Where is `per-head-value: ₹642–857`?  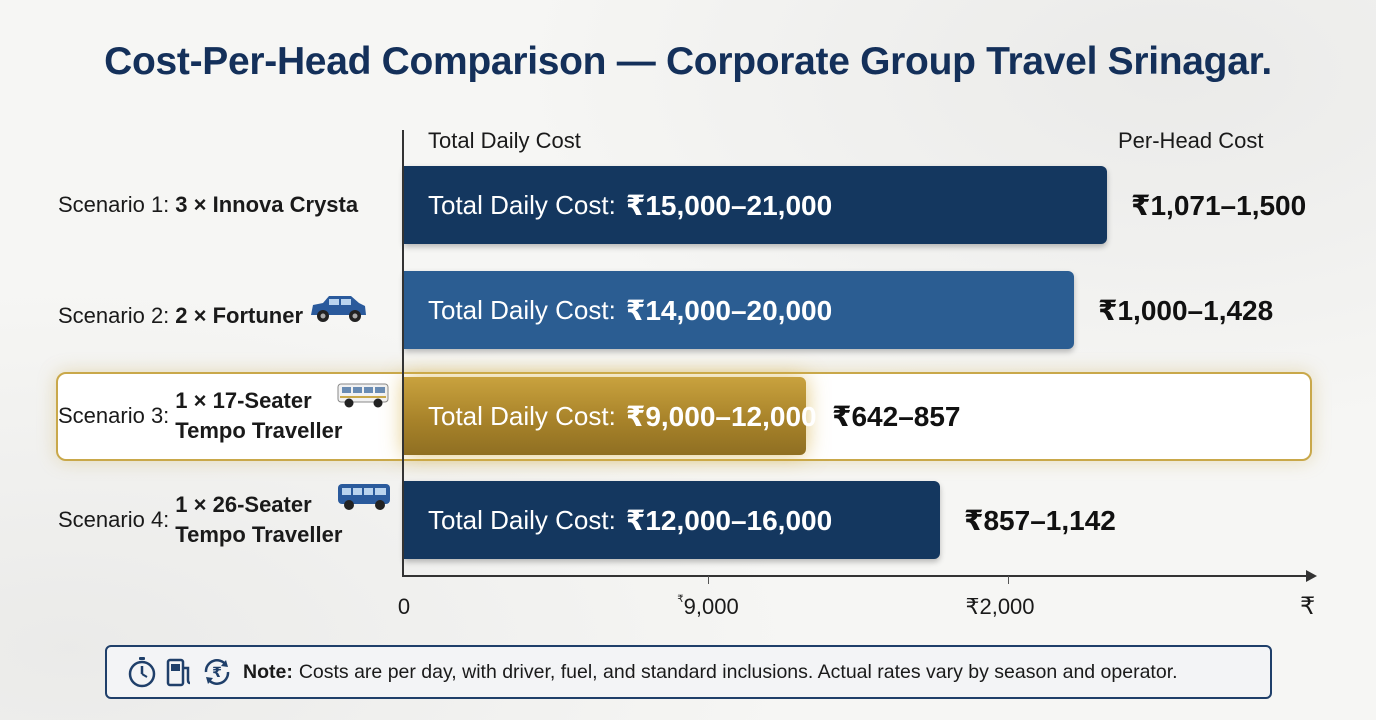 per-head-value: ₹642–857 is located at coordinates (896, 416).